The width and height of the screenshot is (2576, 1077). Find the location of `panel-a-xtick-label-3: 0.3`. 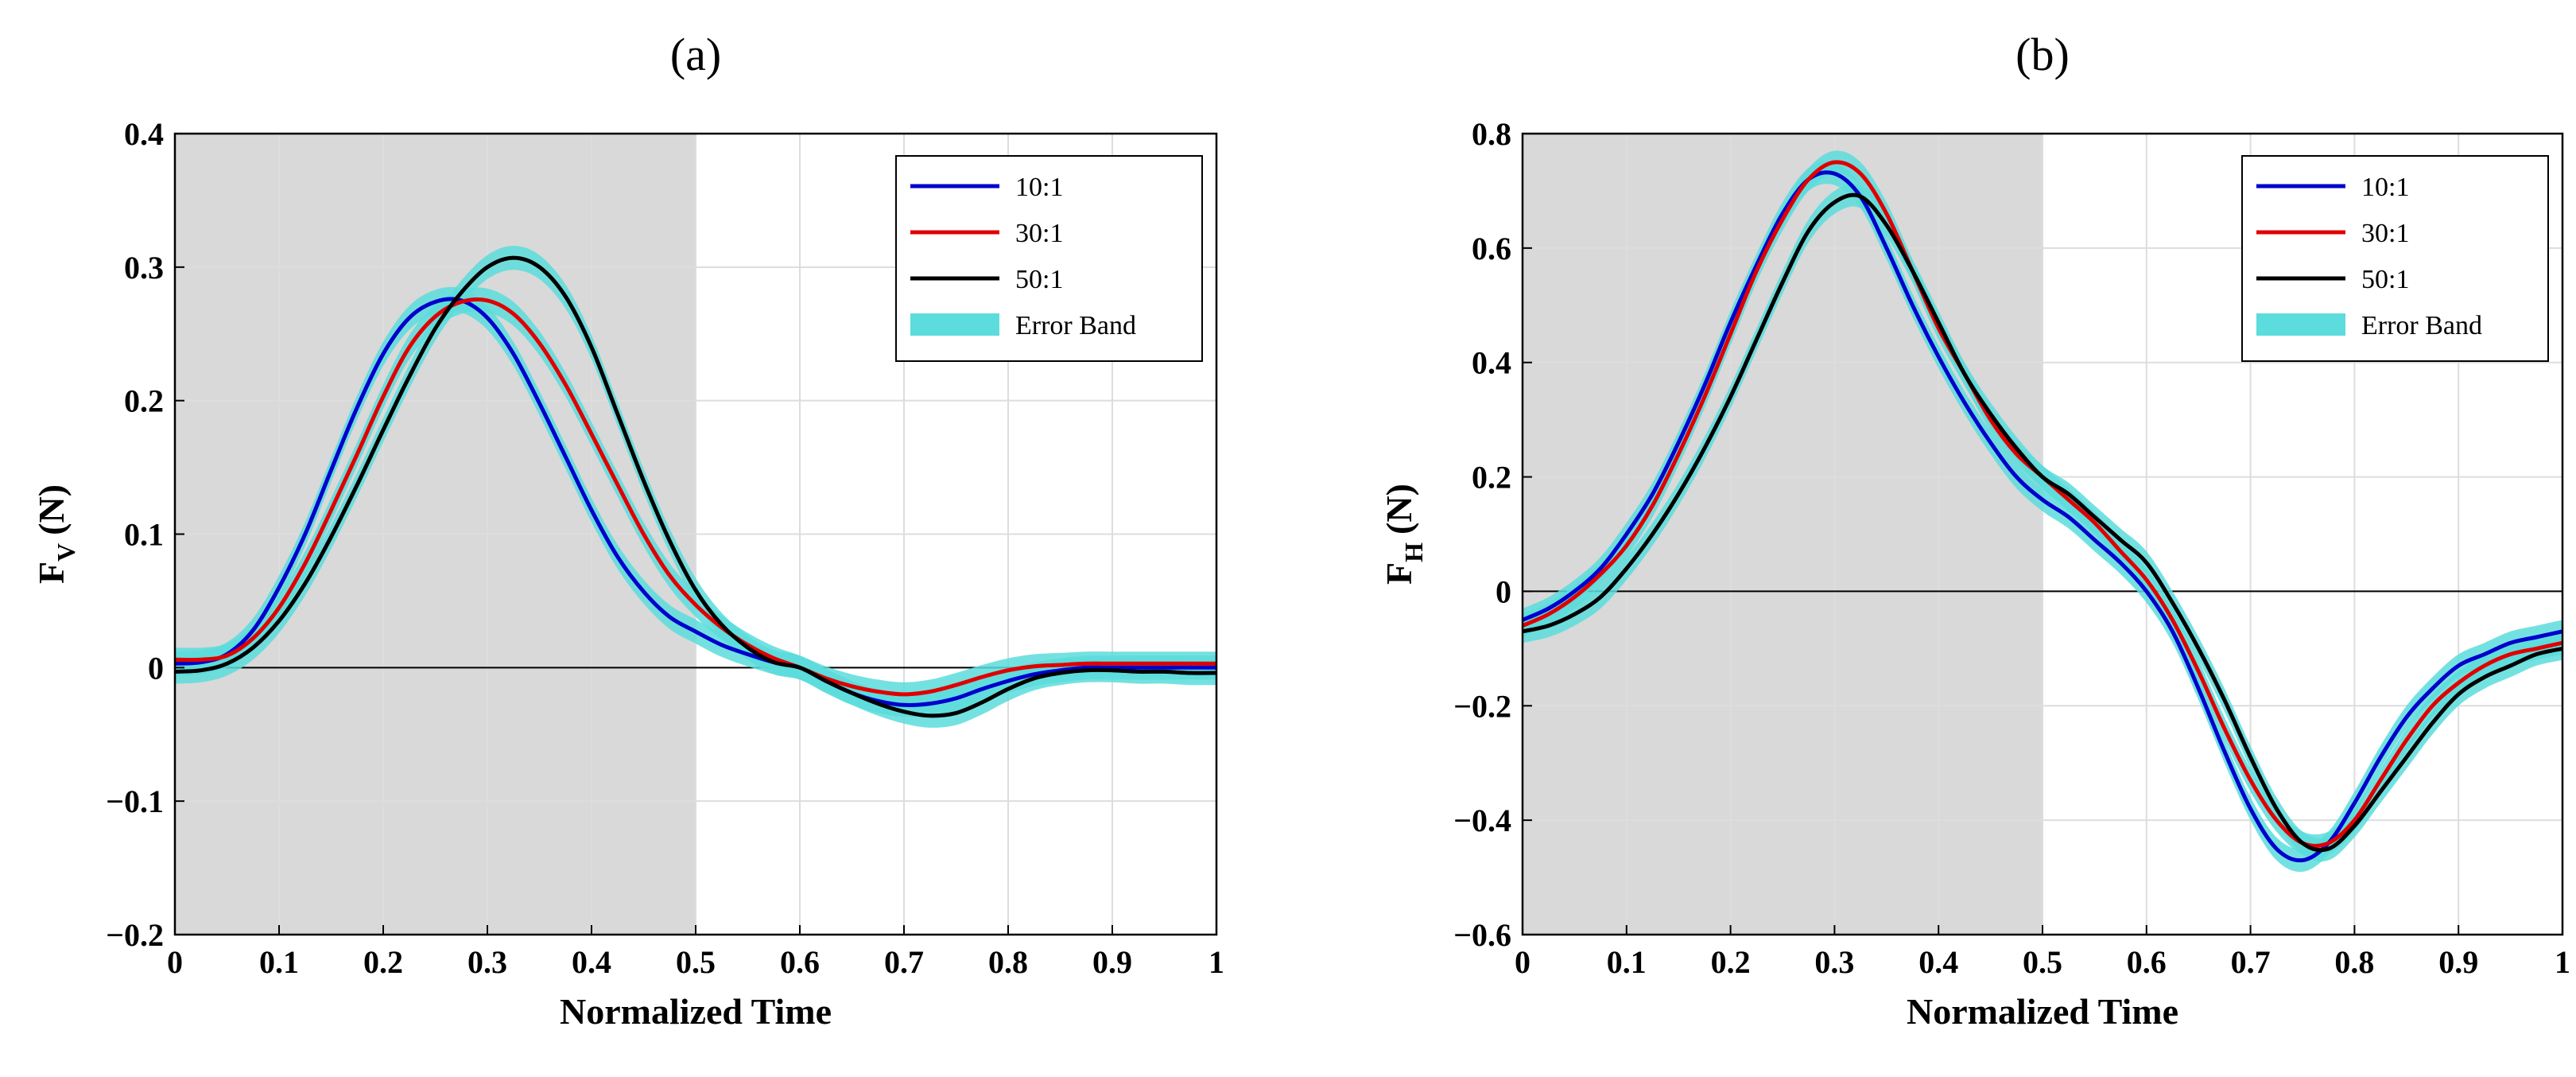

panel-a-xtick-label-3: 0.3 is located at coordinates (487, 962).